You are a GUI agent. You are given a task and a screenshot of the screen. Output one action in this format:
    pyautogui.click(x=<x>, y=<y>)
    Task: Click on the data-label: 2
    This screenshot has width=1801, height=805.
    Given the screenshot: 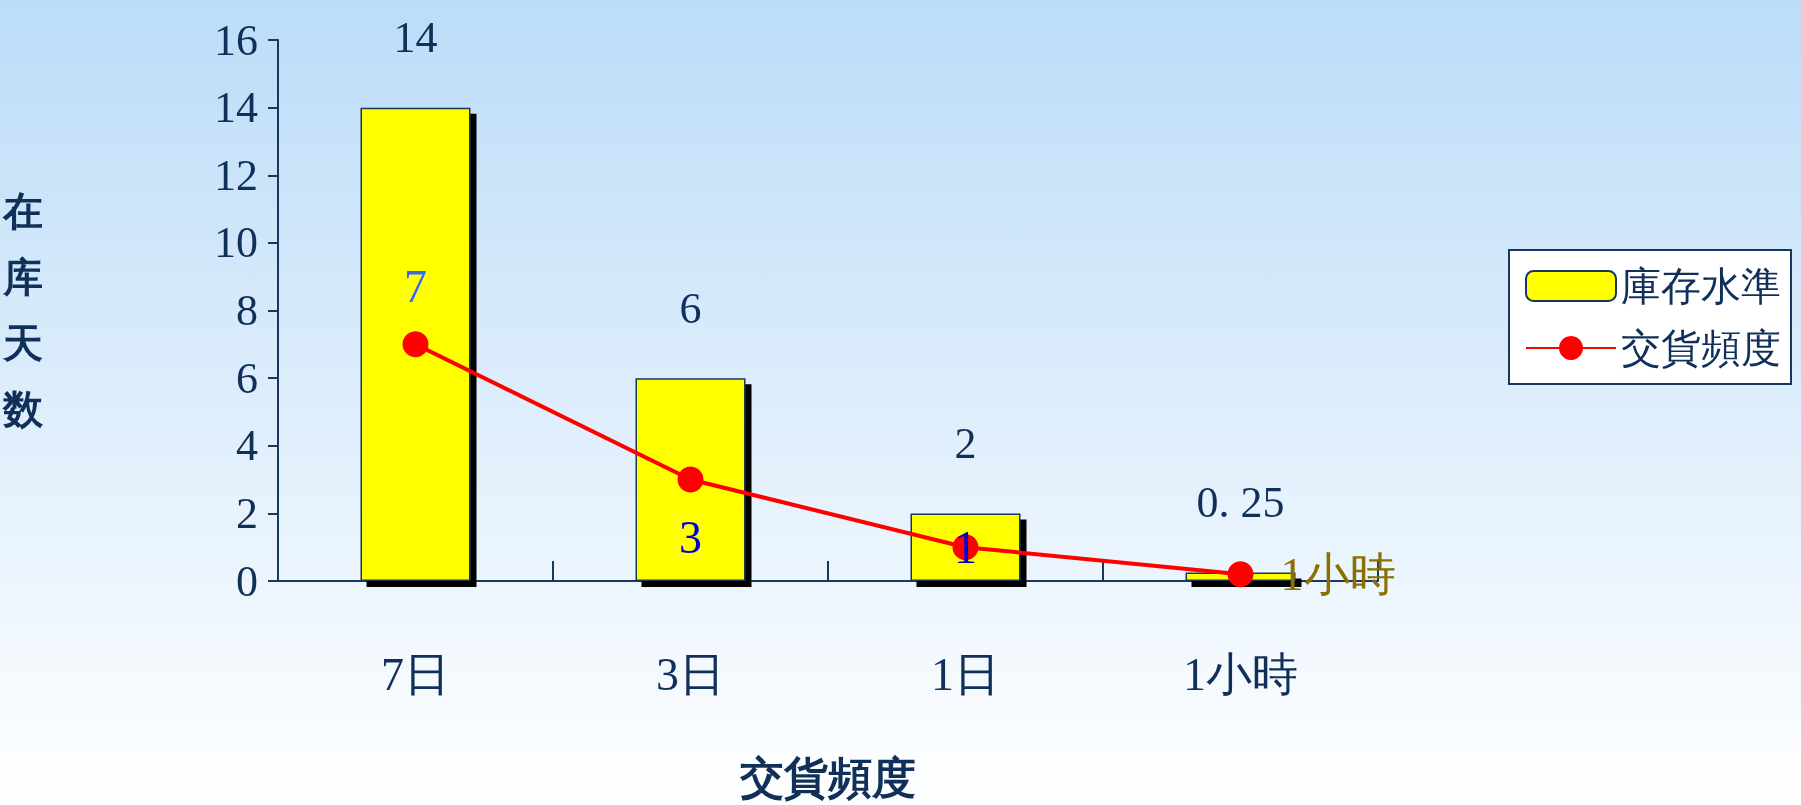 What is the action you would take?
    pyautogui.click(x=965, y=443)
    